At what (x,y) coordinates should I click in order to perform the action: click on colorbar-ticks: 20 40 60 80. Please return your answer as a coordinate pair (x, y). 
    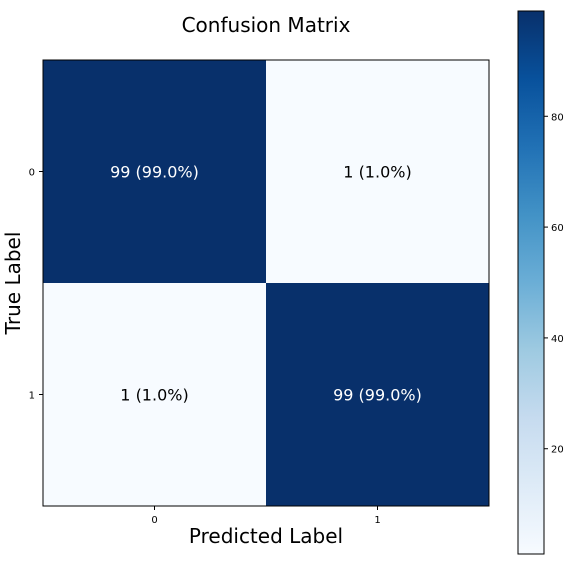
    Looking at the image, I should click on (554, 284).